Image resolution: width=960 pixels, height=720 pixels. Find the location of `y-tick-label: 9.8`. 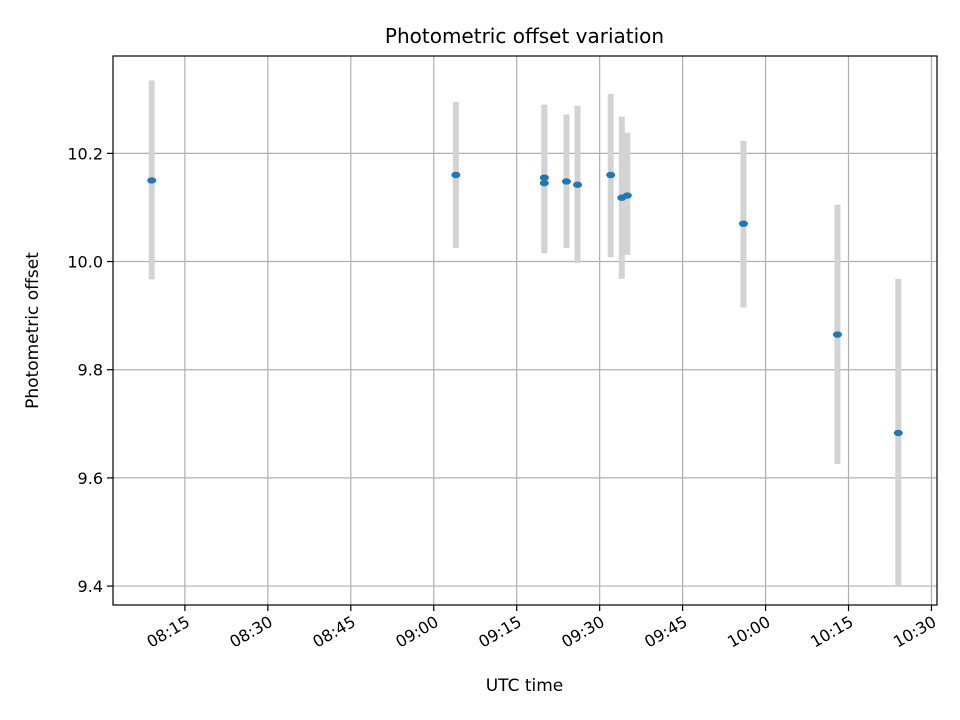

y-tick-label: 9.8 is located at coordinates (90, 370).